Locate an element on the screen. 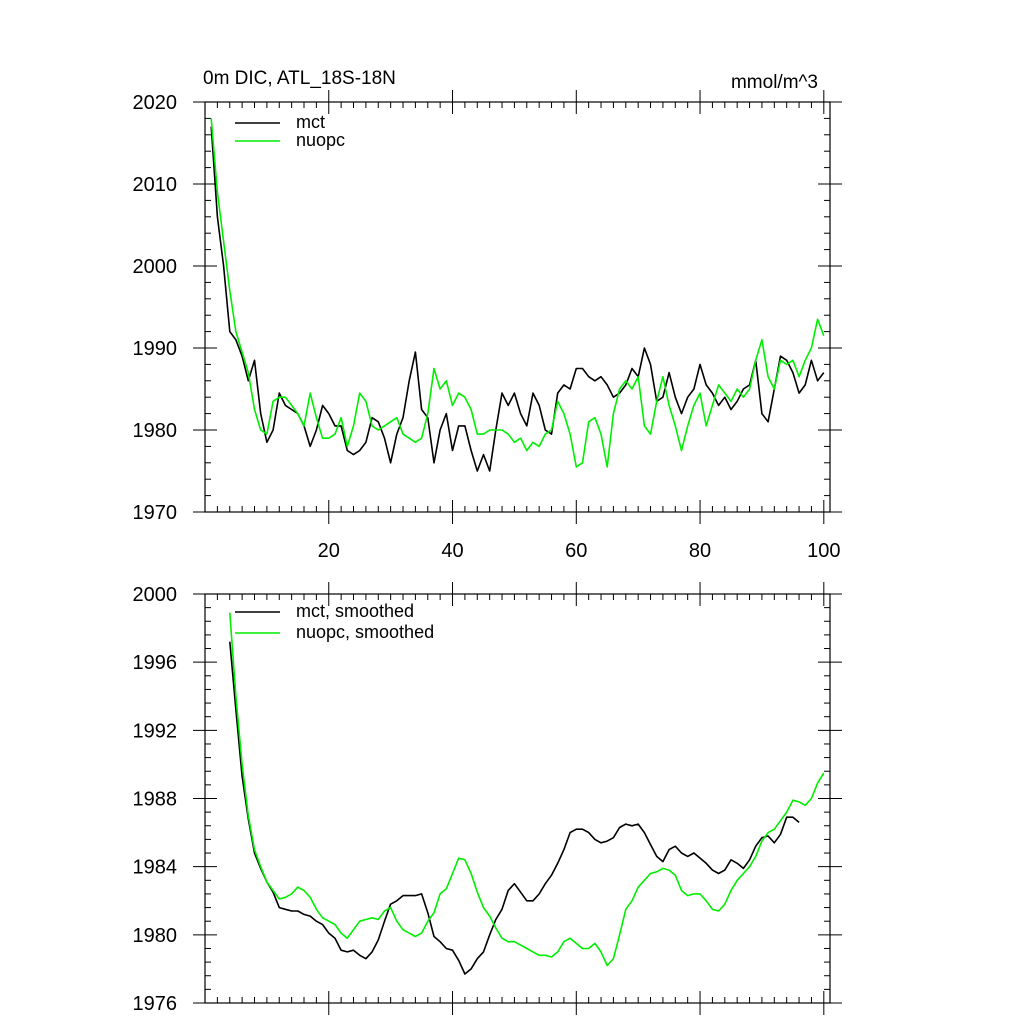 The image size is (1024, 1024). x-tick-label: 100 is located at coordinates (823, 551).